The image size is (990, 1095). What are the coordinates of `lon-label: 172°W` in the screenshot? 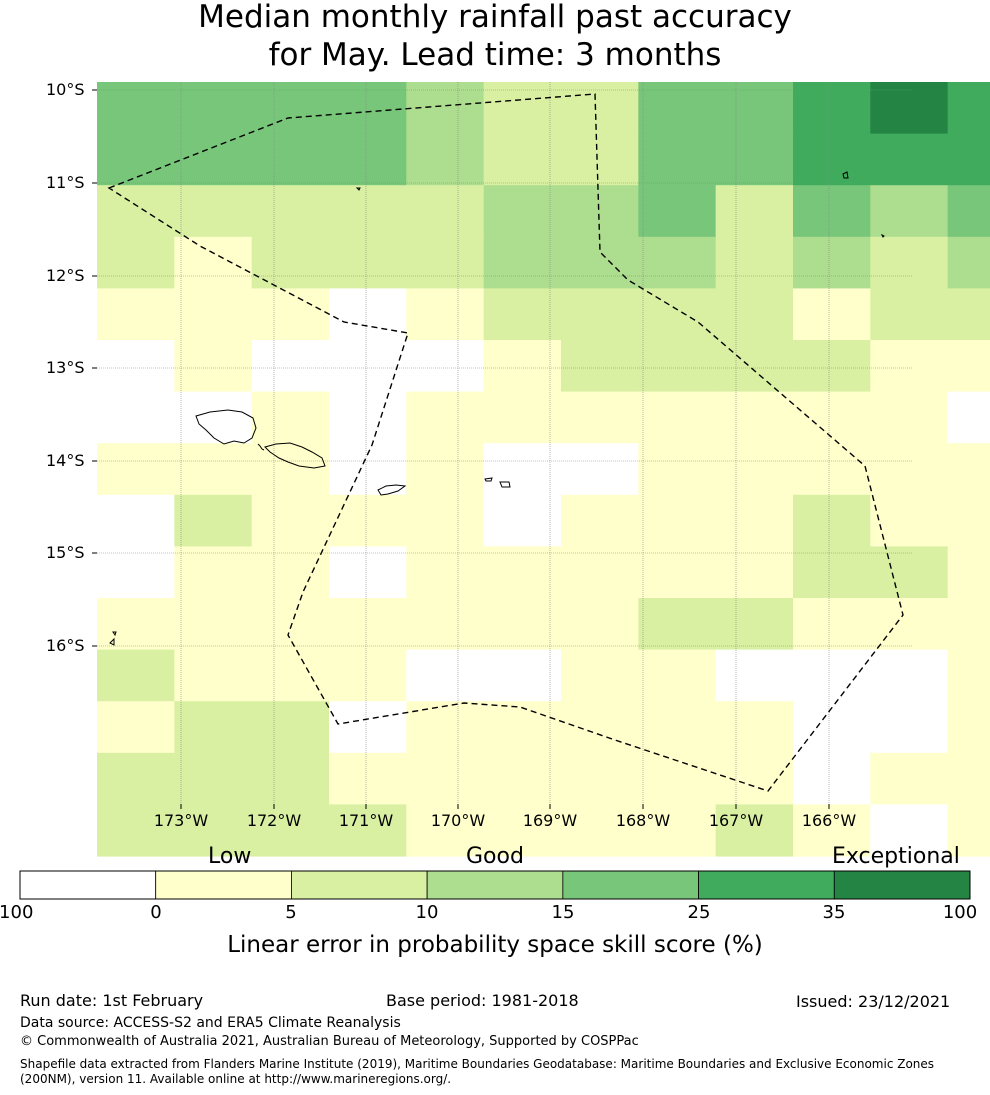 It's located at (274, 820).